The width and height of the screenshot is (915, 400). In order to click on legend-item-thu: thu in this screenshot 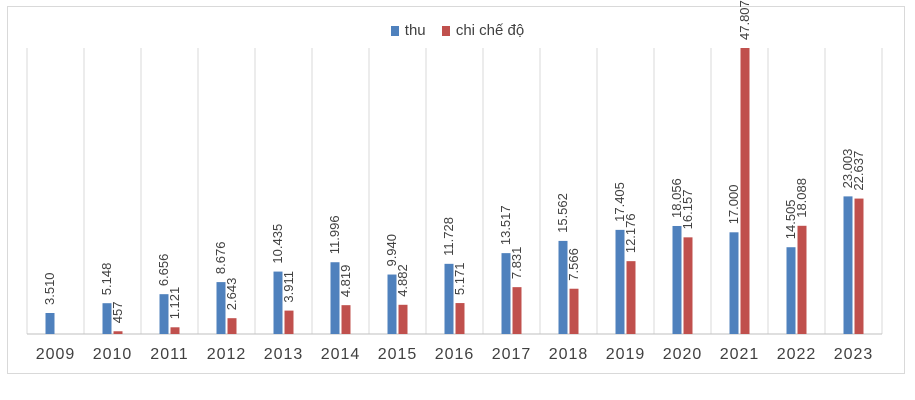, I will do `click(408, 30)`.